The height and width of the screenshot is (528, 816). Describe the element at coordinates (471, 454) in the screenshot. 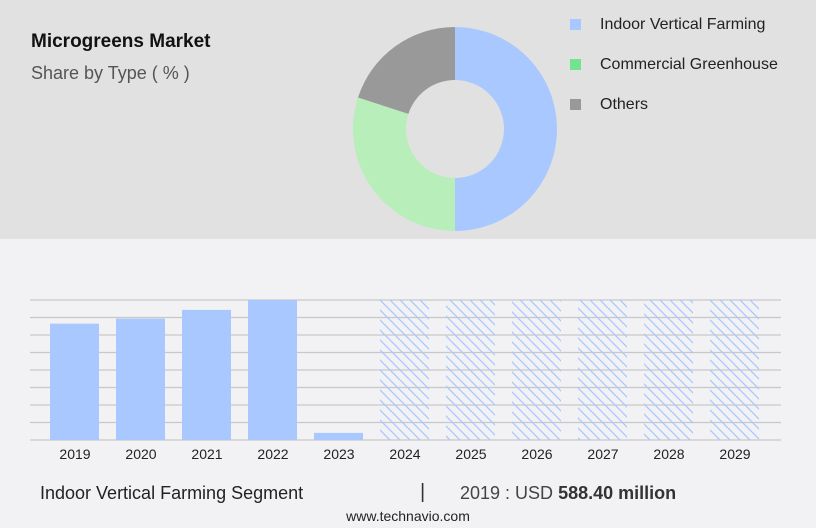

I see `x-tick-label: 2025` at that location.